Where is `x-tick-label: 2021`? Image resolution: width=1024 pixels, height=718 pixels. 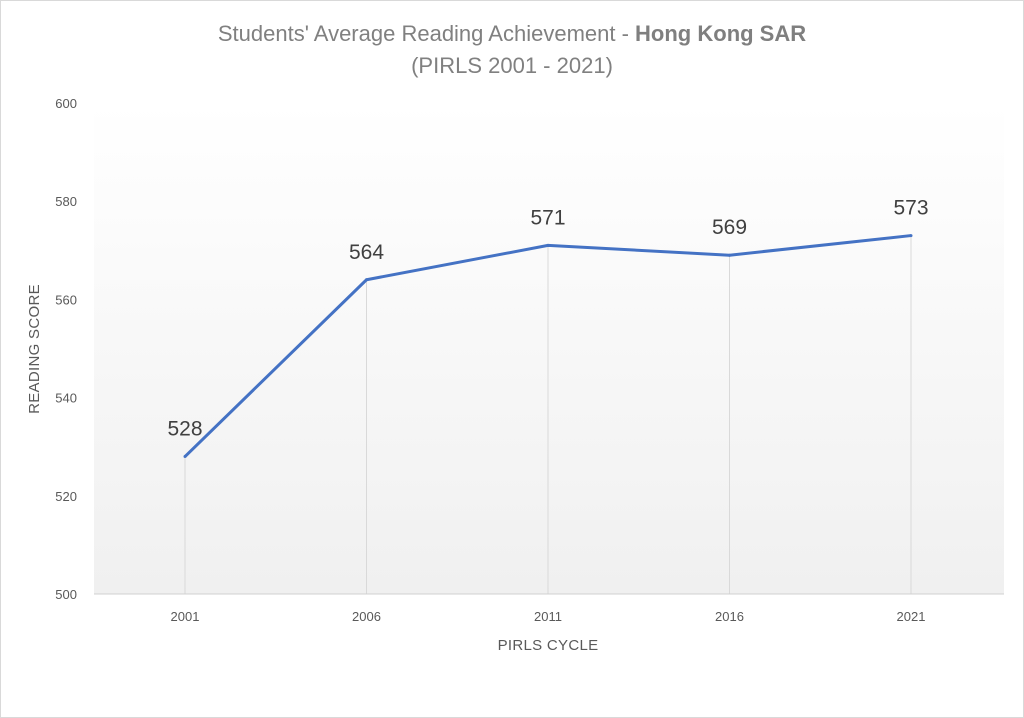
x-tick-label: 2021 is located at coordinates (911, 616).